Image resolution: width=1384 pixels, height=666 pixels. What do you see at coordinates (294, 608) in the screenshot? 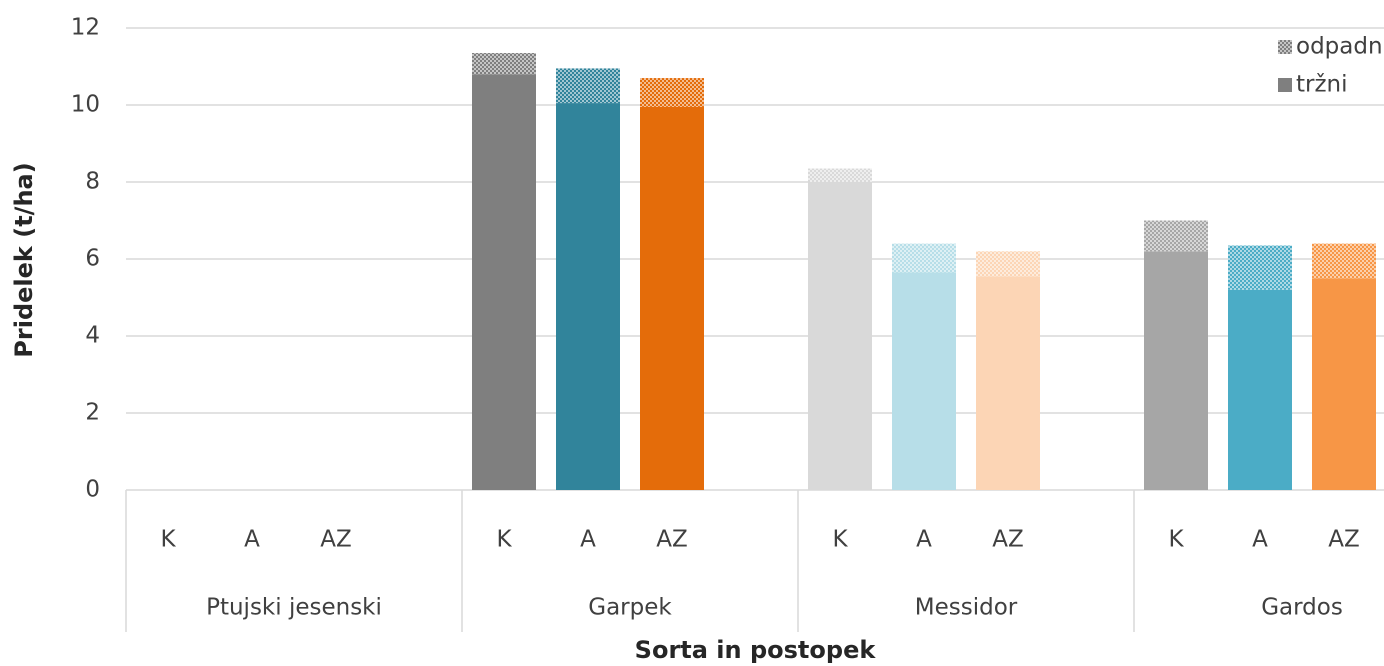
I see `group-label: Ptujski jesenski` at bounding box center [294, 608].